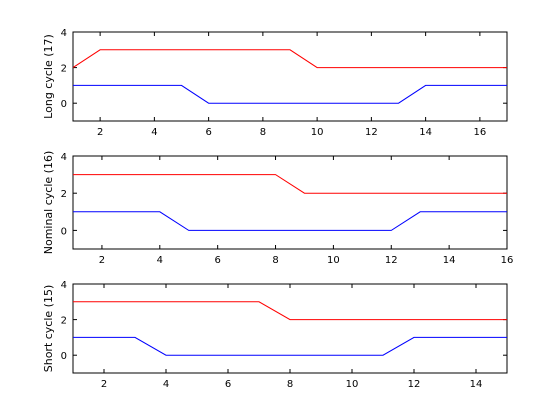  I want to click on y-axis-label: Long cycle (17), so click(48, 76).